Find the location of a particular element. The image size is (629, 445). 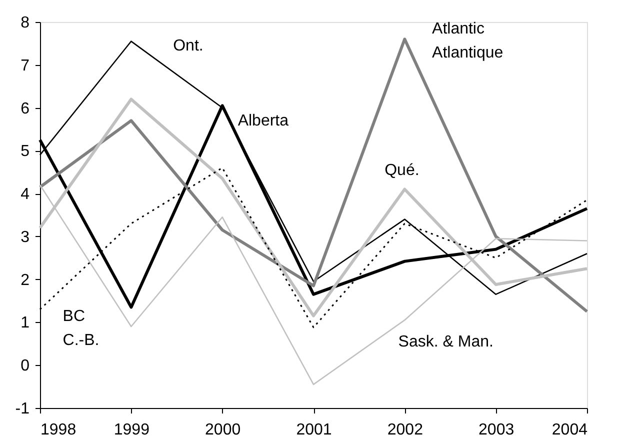

x-tick-label: 2002 is located at coordinates (405, 430).